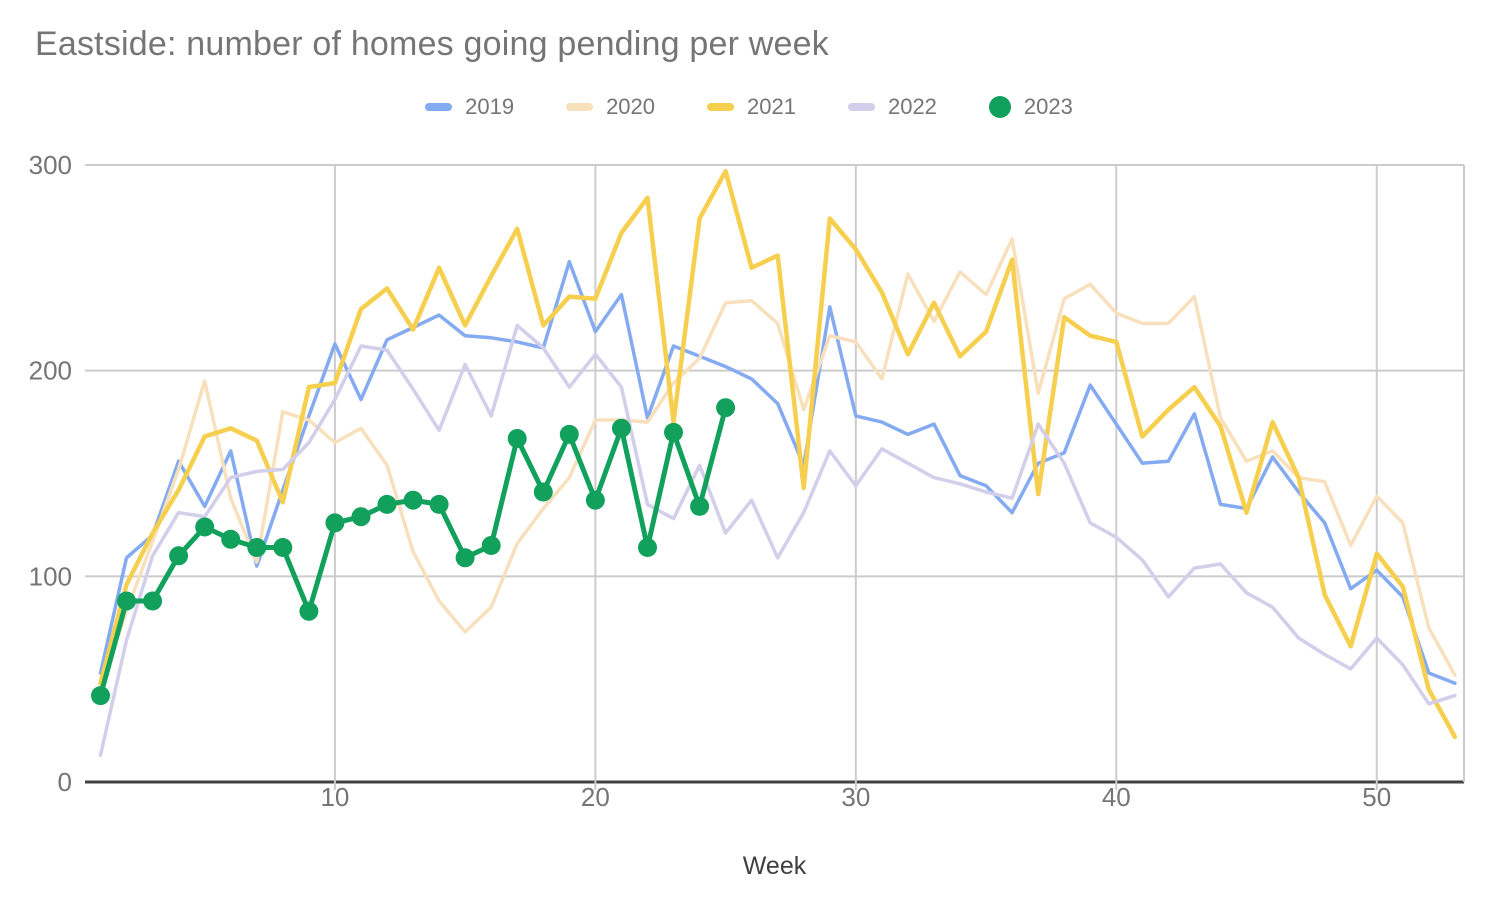 The image size is (1498, 914). What do you see at coordinates (855, 797) in the screenshot?
I see `x-tick-label: 30` at bounding box center [855, 797].